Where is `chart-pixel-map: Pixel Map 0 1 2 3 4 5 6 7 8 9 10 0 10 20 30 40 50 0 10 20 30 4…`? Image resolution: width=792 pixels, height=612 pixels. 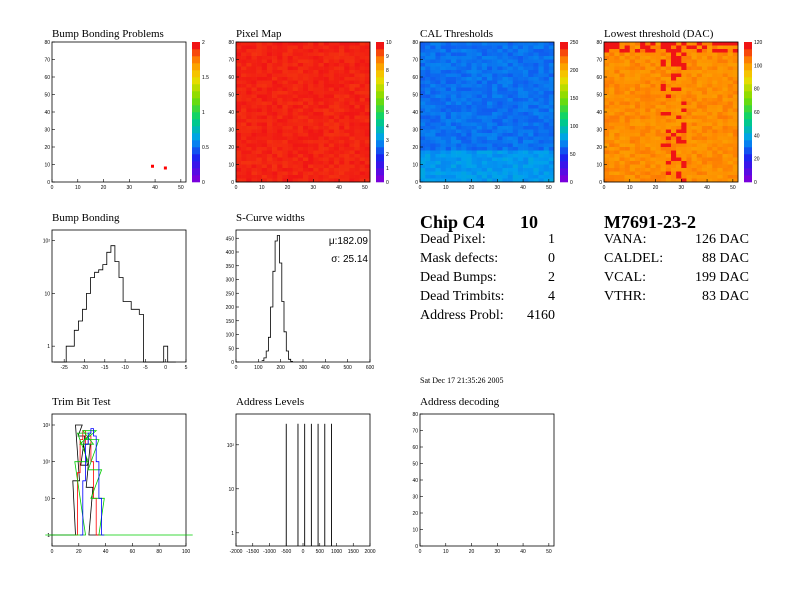
chart-pixel-map: Pixel Map 0 1 2 3 4 5 6 7 8 9 10 0 10 20 30 40 50 0 10 20 30 4… is located at coordinates (308, 113).